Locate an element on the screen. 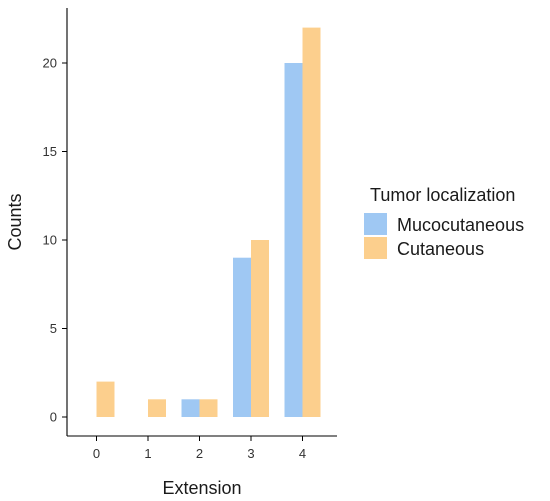 This screenshot has height=501, width=550. y-tick-label-10: 10 is located at coordinates (50, 240).